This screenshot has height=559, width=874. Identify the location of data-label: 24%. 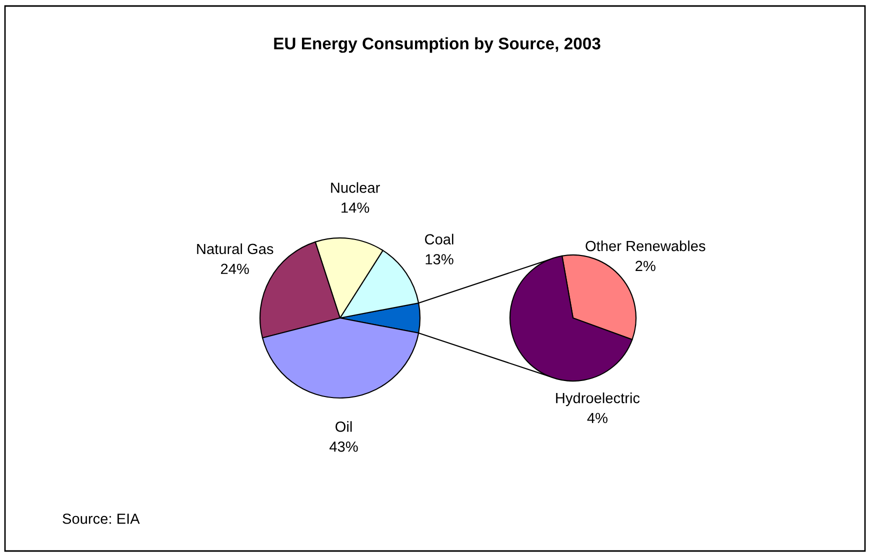
(234, 269).